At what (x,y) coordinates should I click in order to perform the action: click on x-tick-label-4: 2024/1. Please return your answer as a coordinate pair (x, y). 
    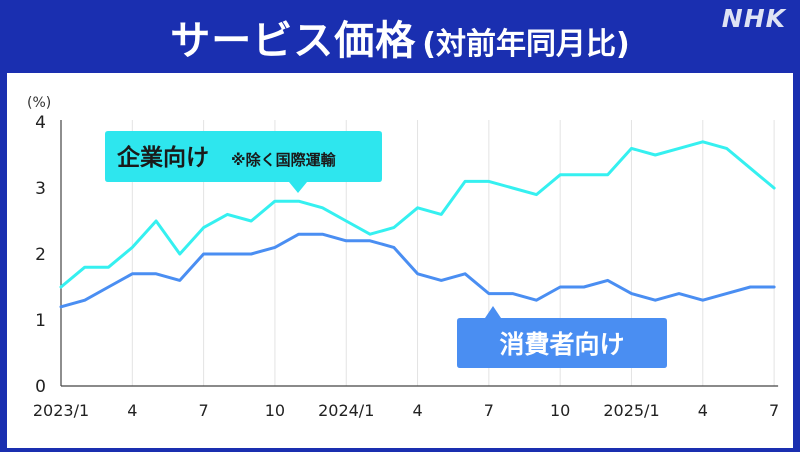
    Looking at the image, I should click on (346, 410).